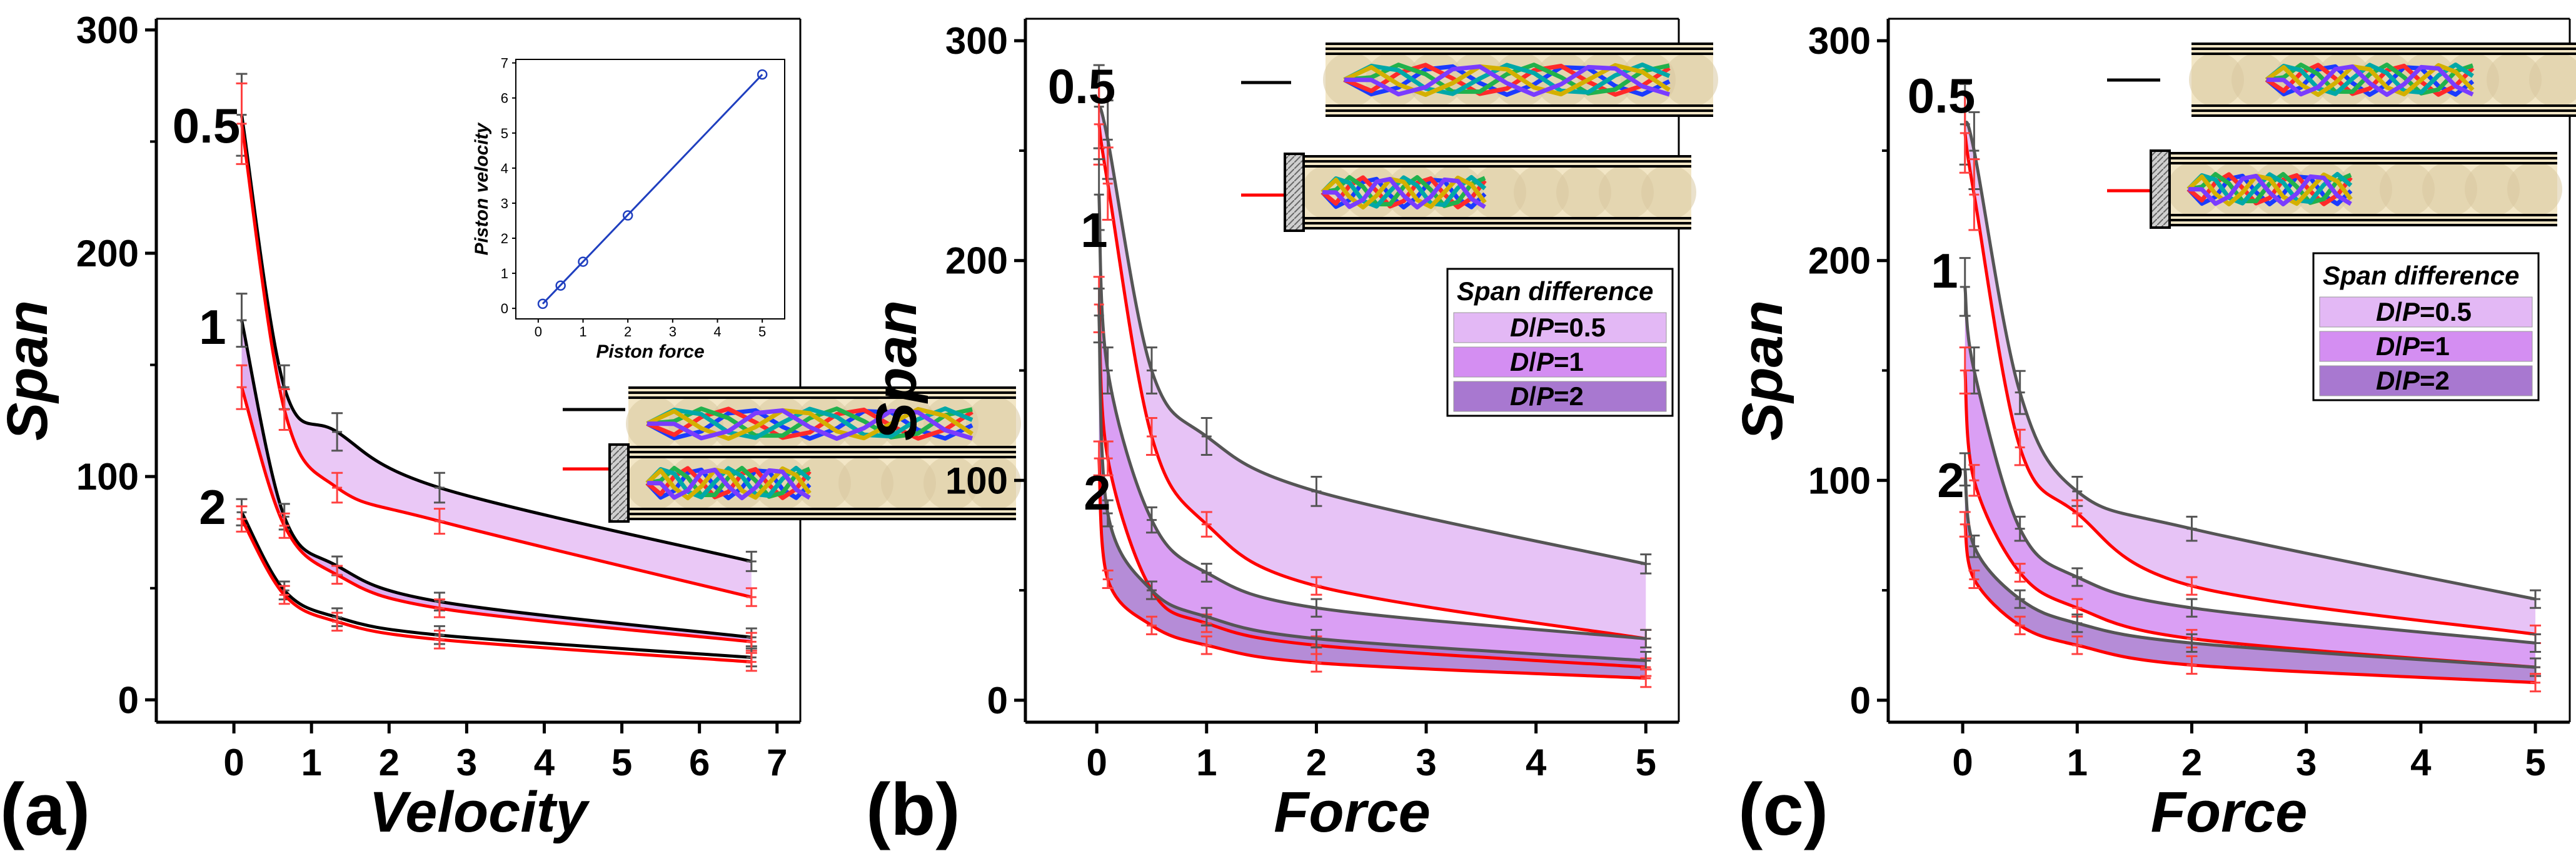 This screenshot has height=866, width=2576. What do you see at coordinates (481, 188) in the screenshot?
I see `inset-y-label: Piston velocity` at bounding box center [481, 188].